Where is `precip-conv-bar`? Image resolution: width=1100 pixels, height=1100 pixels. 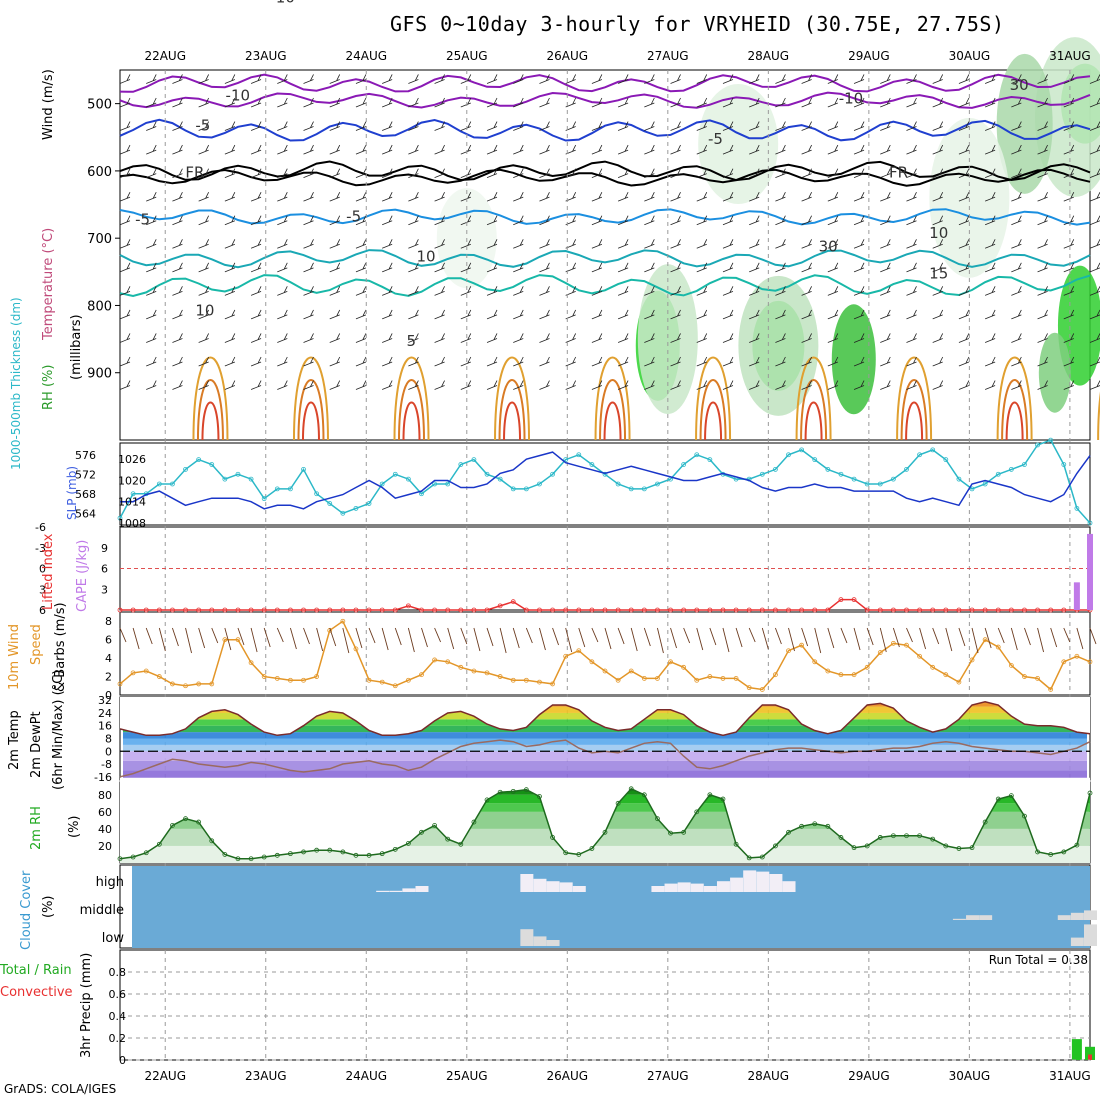
precip-conv-bar is located at coordinates (1090, 1057).